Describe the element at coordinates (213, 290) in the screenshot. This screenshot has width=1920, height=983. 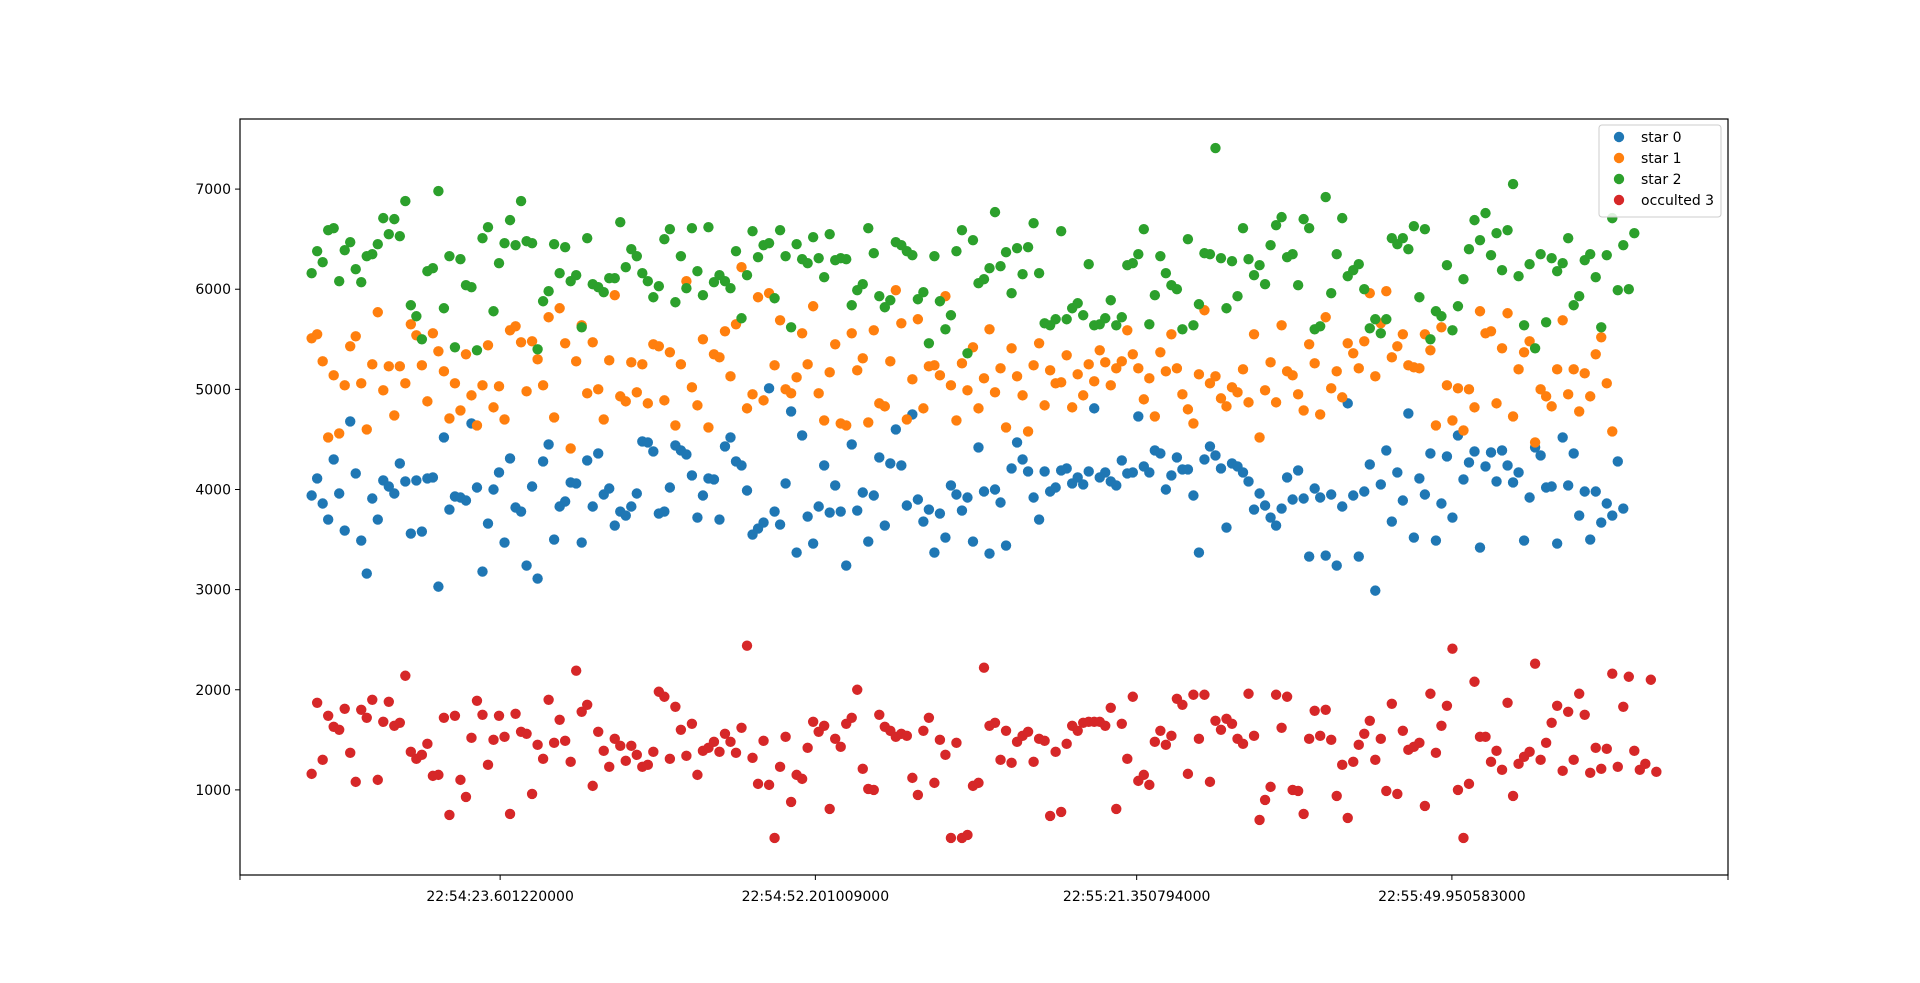
I see `y-tick-label: 6000` at that location.